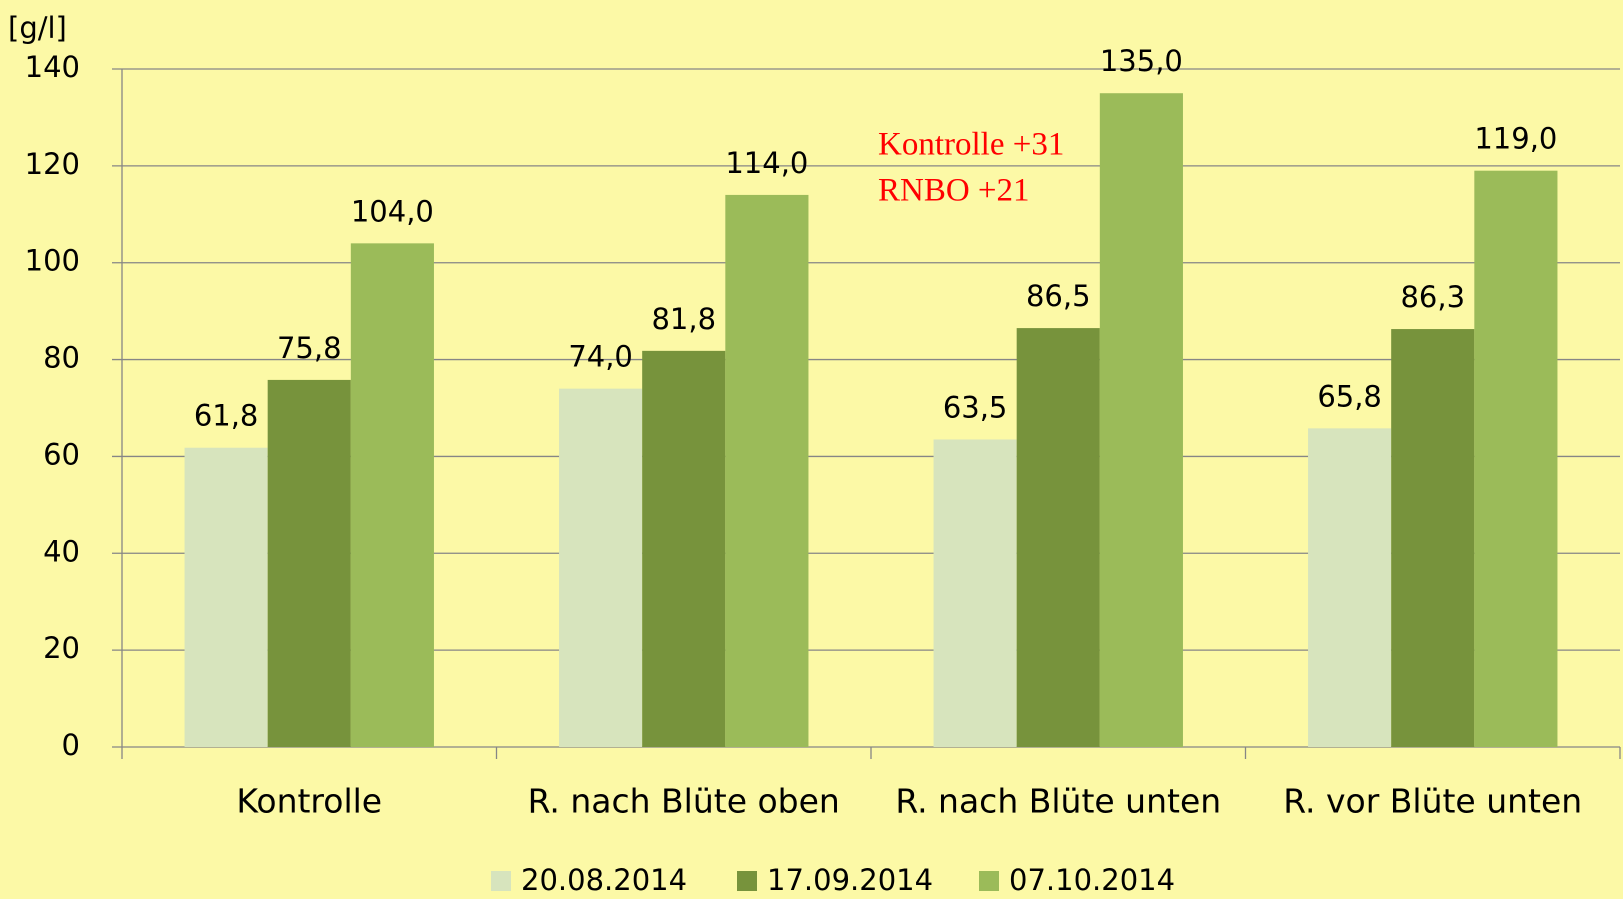 Image resolution: width=1623 pixels, height=899 pixels. Describe the element at coordinates (1058, 801) in the screenshot. I see `x-tick-label: R. nach Blüte unten` at that location.